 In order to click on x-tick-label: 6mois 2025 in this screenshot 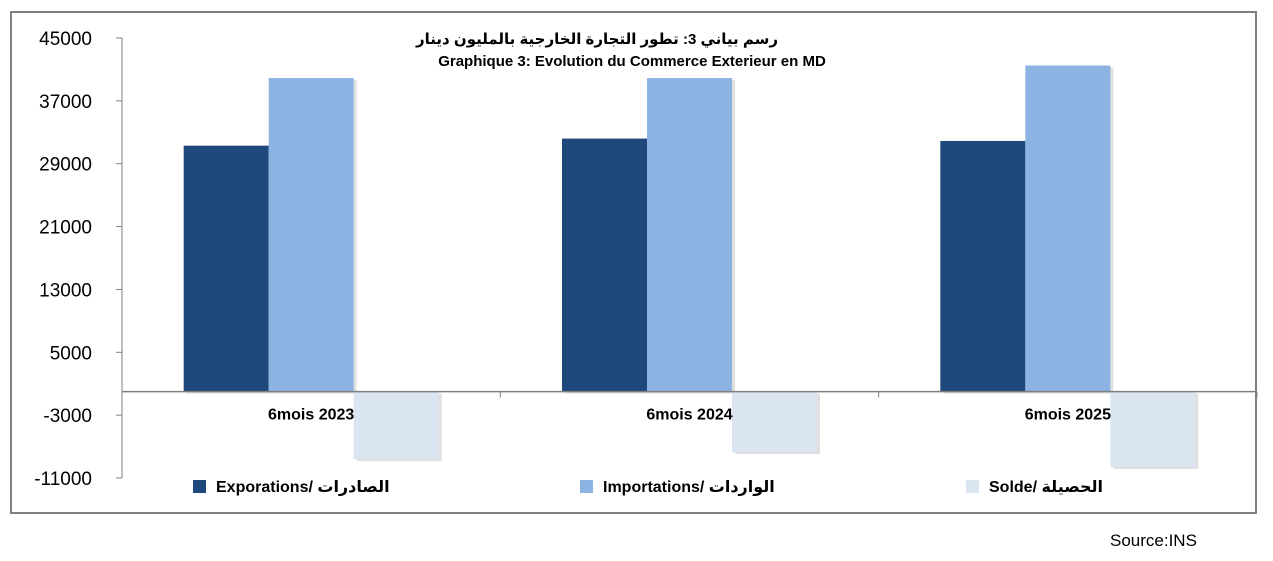, I will do `click(1068, 415)`.